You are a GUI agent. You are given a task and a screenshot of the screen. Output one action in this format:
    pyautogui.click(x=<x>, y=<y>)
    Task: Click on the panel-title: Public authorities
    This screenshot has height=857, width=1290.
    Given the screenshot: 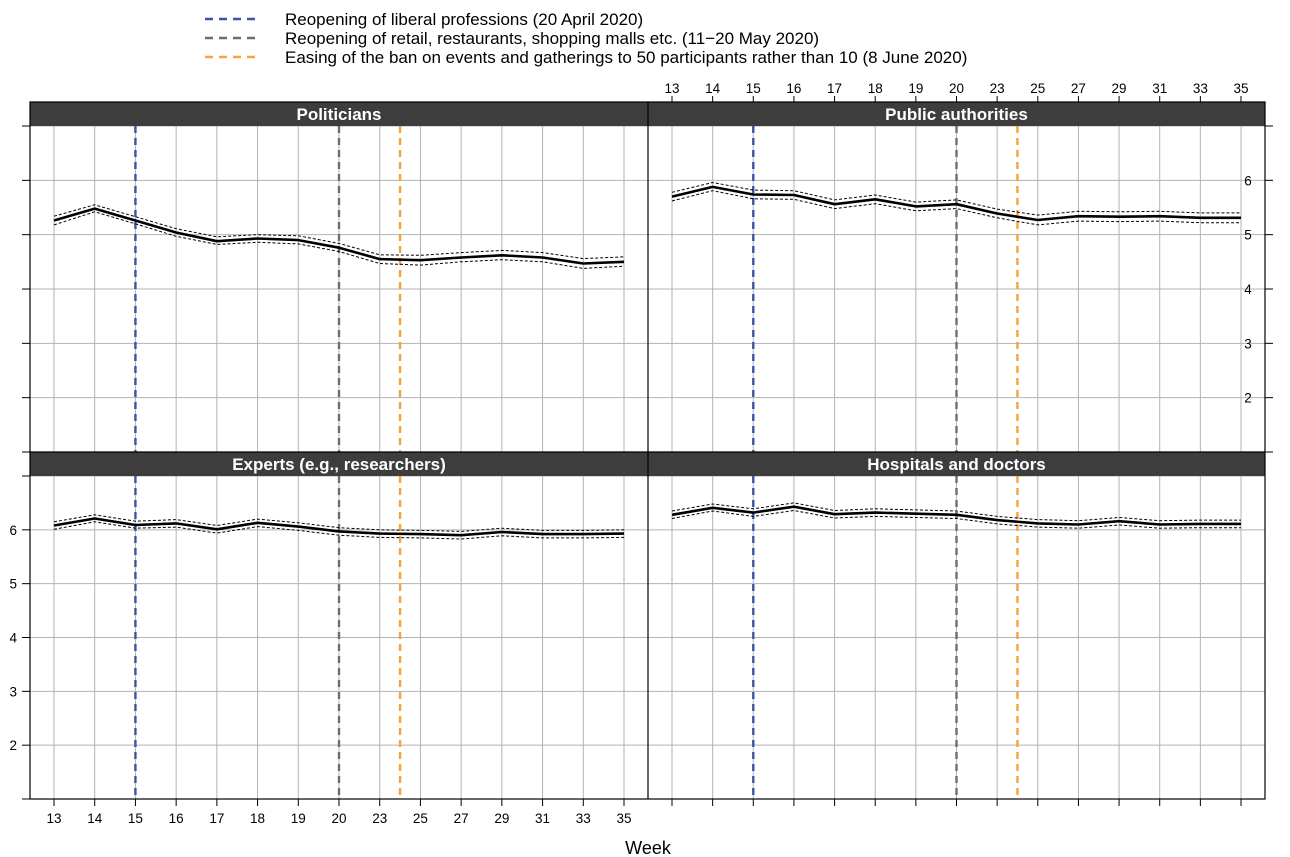 What is the action you would take?
    pyautogui.click(x=956, y=114)
    